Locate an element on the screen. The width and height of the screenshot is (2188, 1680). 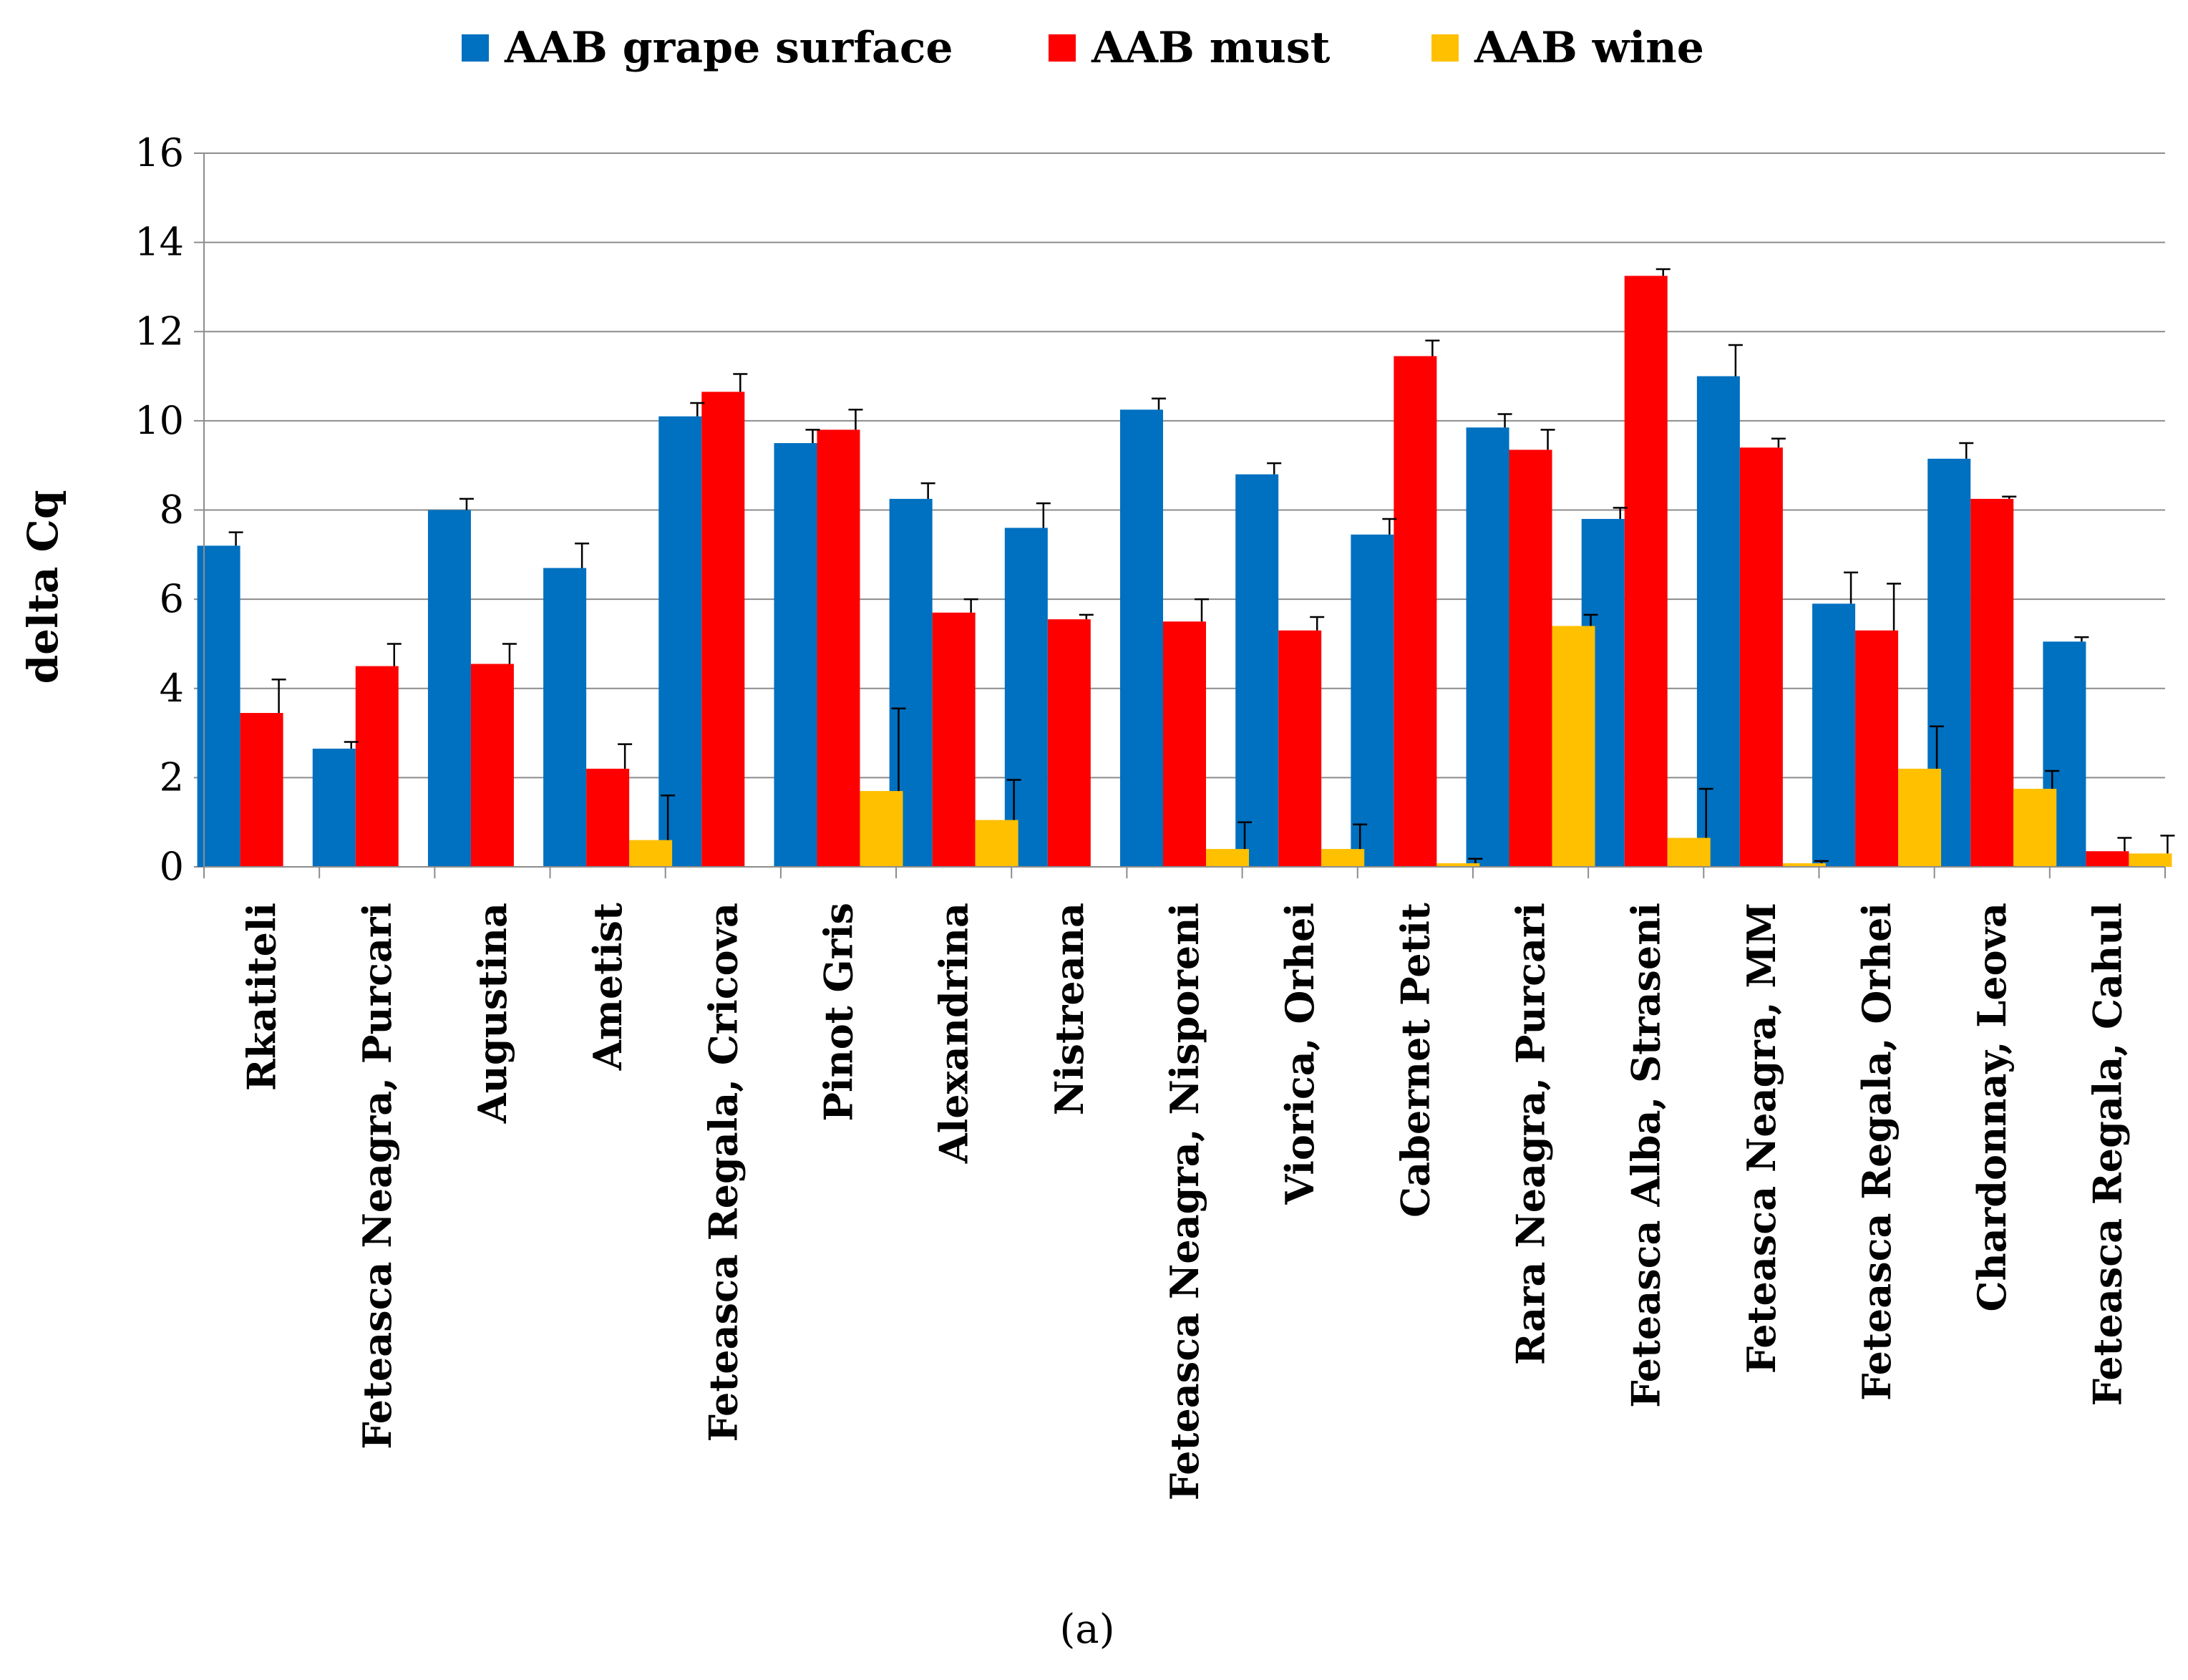
y-tick-label: 0 is located at coordinates (172, 866).